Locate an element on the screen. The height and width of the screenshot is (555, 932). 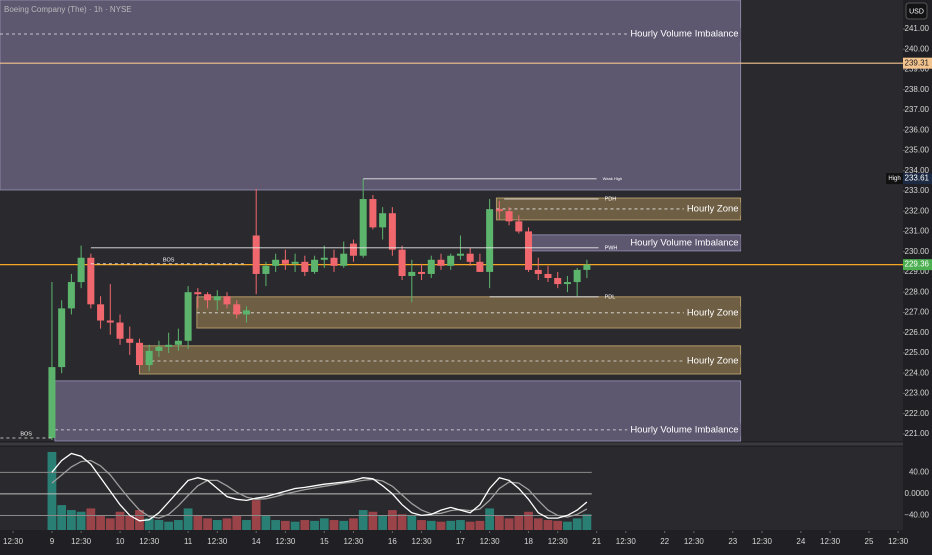
y-tick-label: 222.00 is located at coordinates (917, 413).